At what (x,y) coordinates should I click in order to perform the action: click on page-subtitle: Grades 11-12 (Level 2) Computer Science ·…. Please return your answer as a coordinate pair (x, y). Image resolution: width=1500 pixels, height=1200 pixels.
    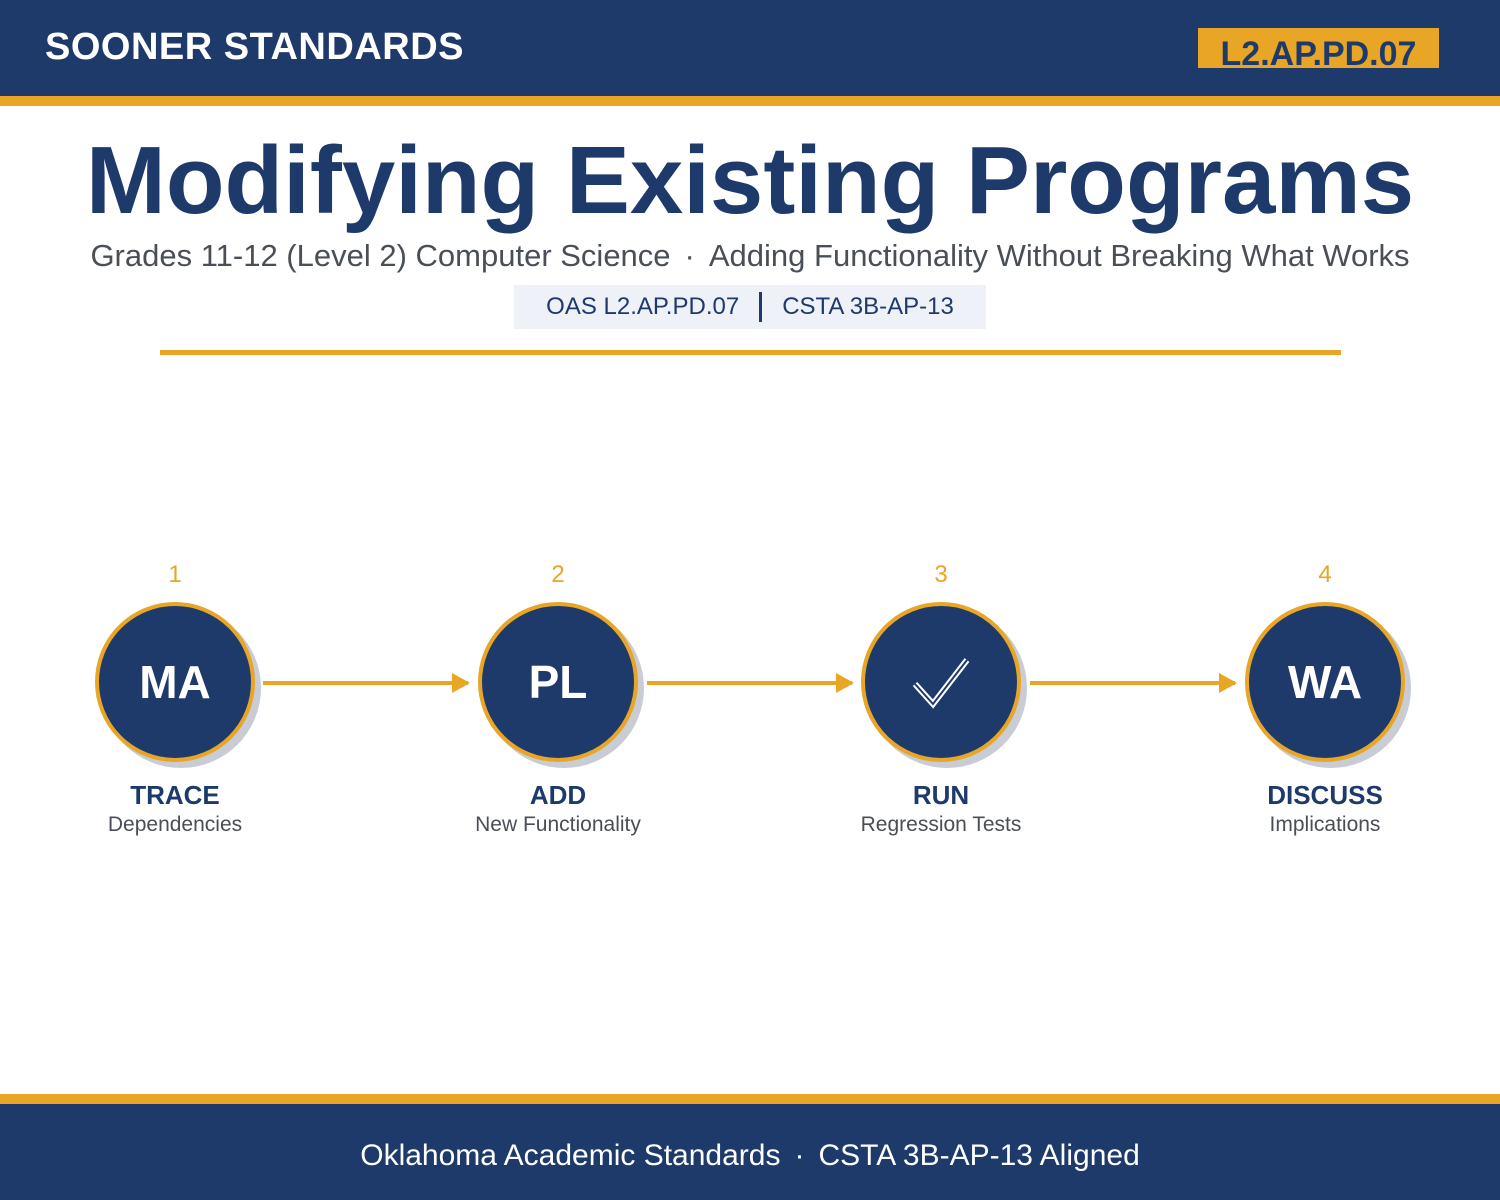
    Looking at the image, I should click on (750, 255).